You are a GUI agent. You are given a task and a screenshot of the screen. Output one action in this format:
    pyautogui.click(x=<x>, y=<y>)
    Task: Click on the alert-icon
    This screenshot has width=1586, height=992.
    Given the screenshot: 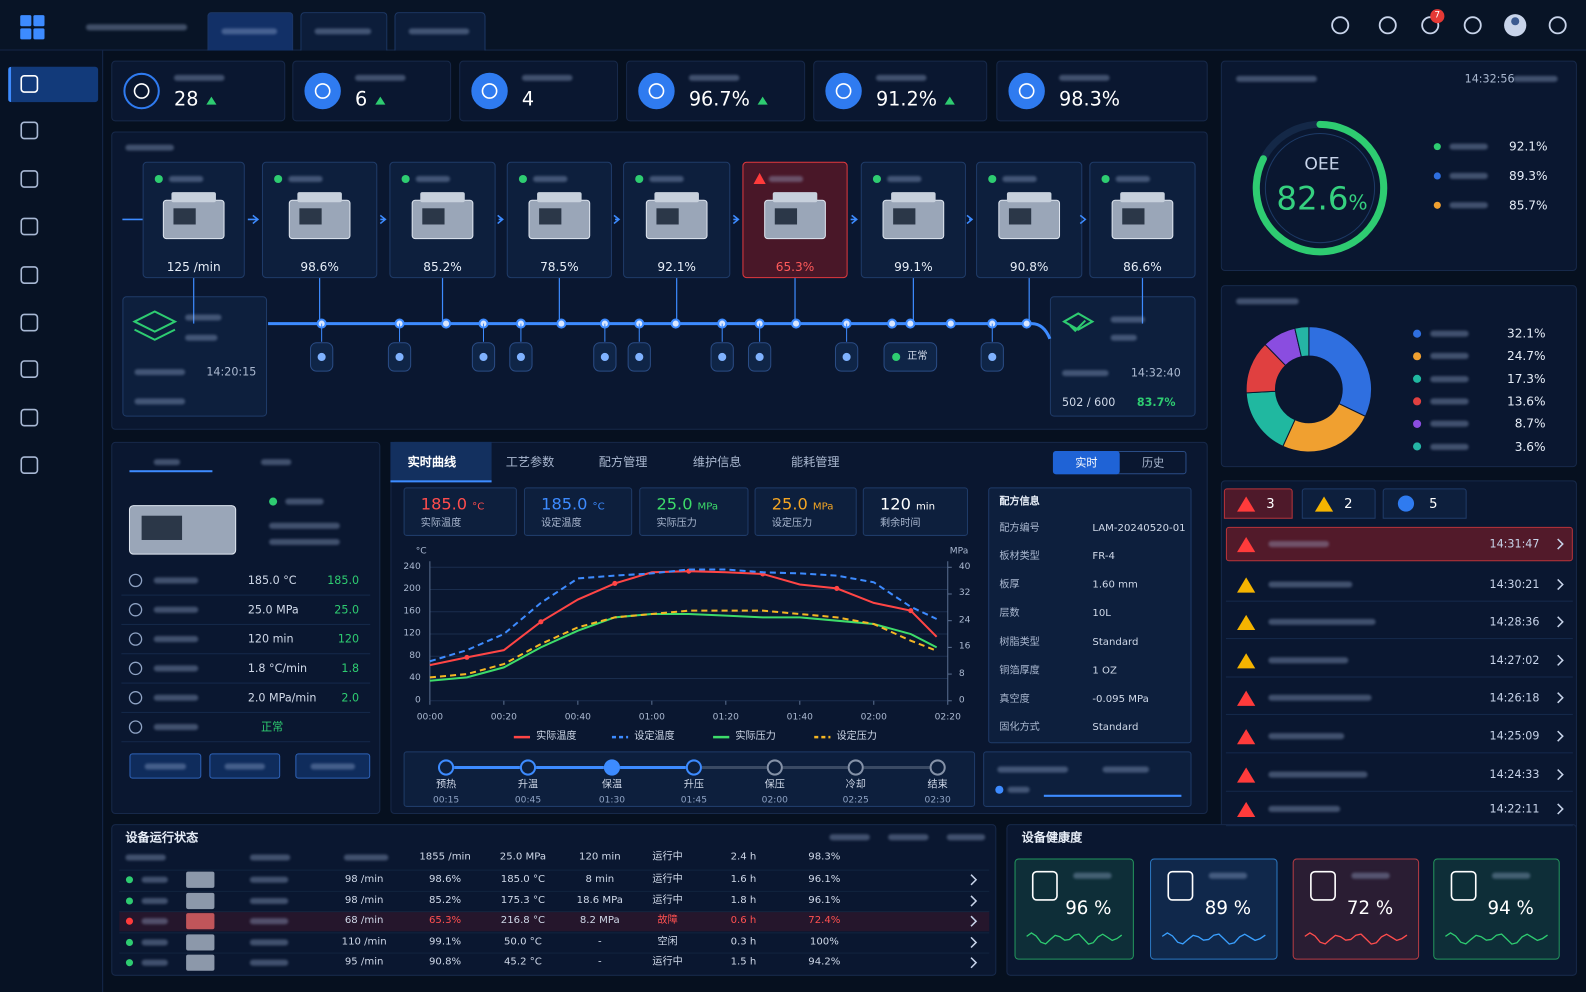 What is the action you would take?
    pyautogui.click(x=1246, y=661)
    